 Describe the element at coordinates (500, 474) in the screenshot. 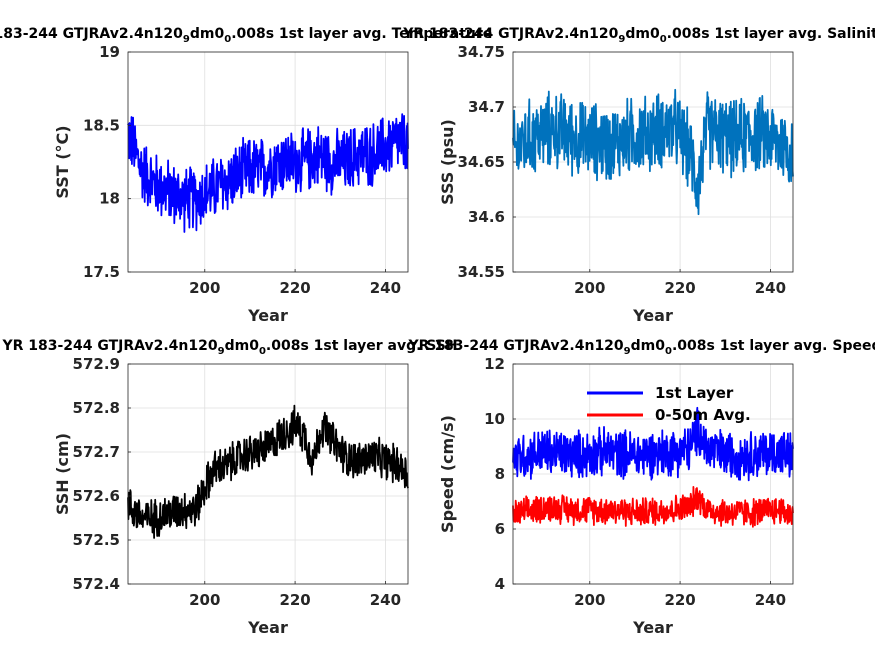

I see `y-tick-label: 8` at that location.